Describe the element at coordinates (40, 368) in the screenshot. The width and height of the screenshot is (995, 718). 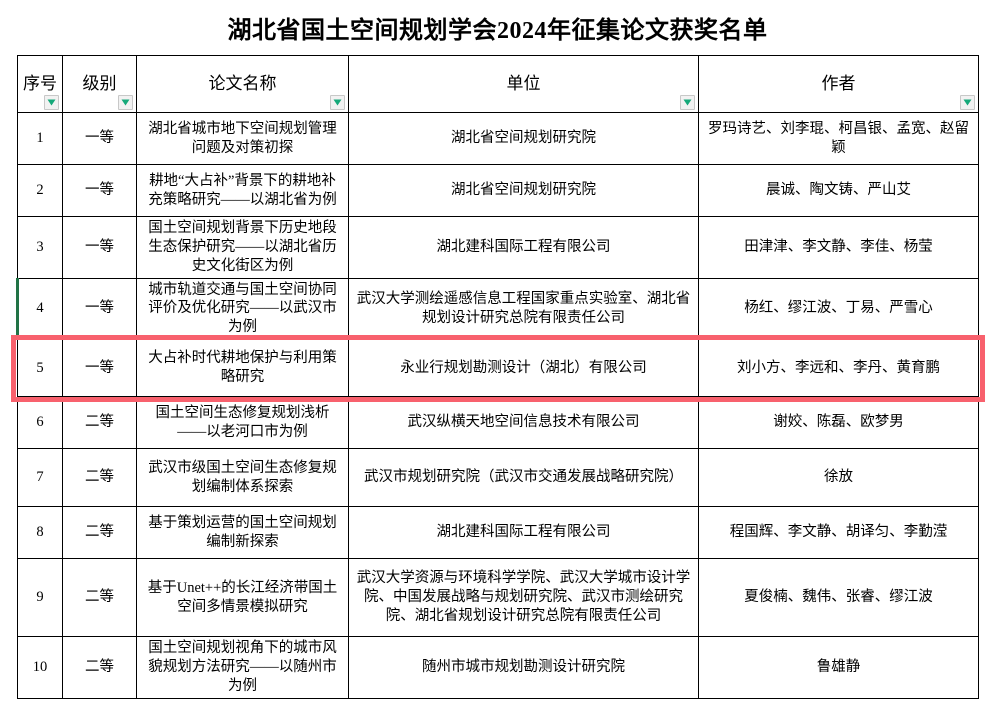
I see `cell-serial-number: 5` at that location.